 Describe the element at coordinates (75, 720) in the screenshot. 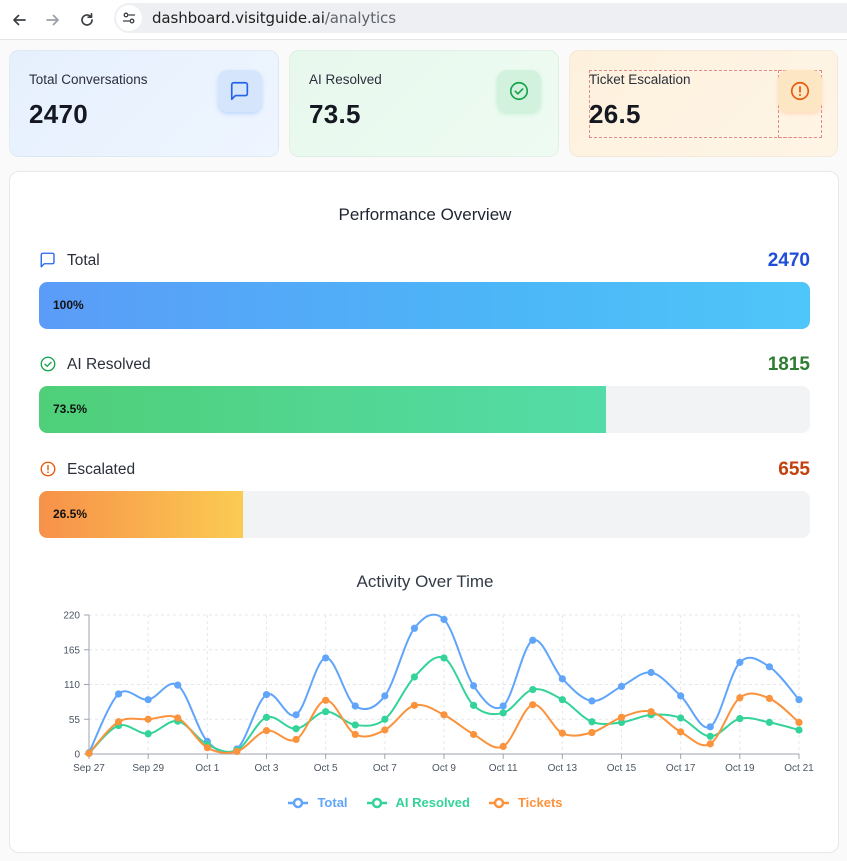

I see `y-tick-label: 55` at that location.